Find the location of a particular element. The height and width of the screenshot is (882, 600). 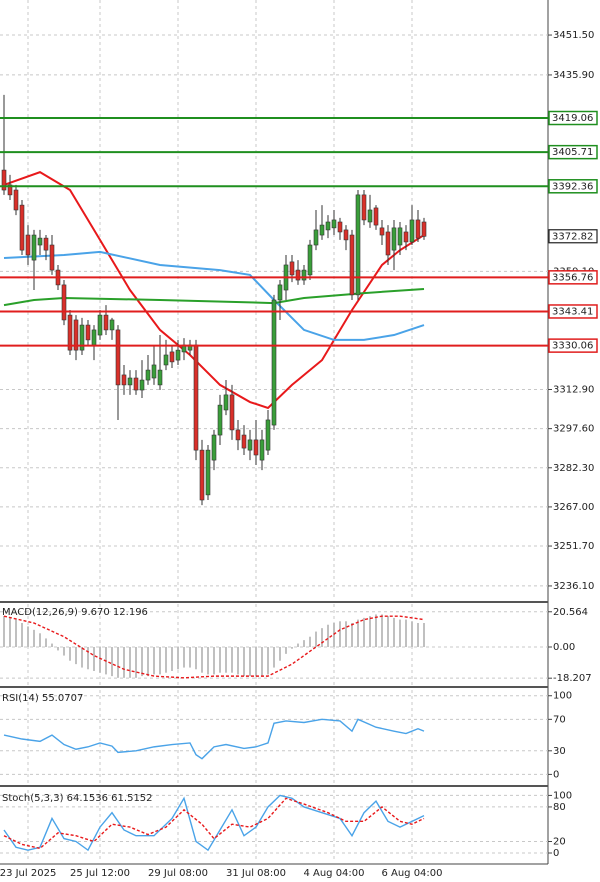

panel-title: RSI(14) 55.0707 is located at coordinates (42, 698).